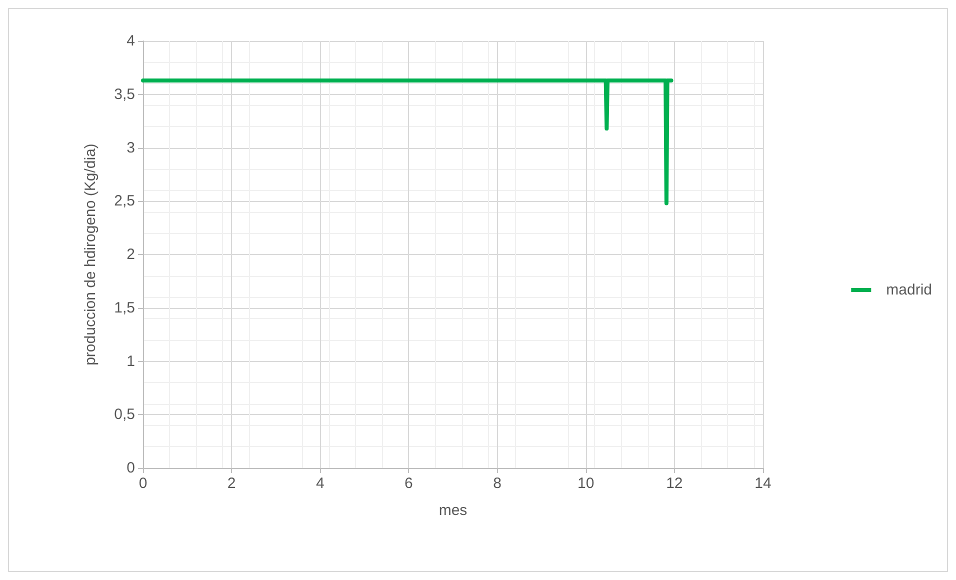 This screenshot has width=956, height=580. What do you see at coordinates (674, 483) in the screenshot?
I see `x-tick-label: 12` at bounding box center [674, 483].